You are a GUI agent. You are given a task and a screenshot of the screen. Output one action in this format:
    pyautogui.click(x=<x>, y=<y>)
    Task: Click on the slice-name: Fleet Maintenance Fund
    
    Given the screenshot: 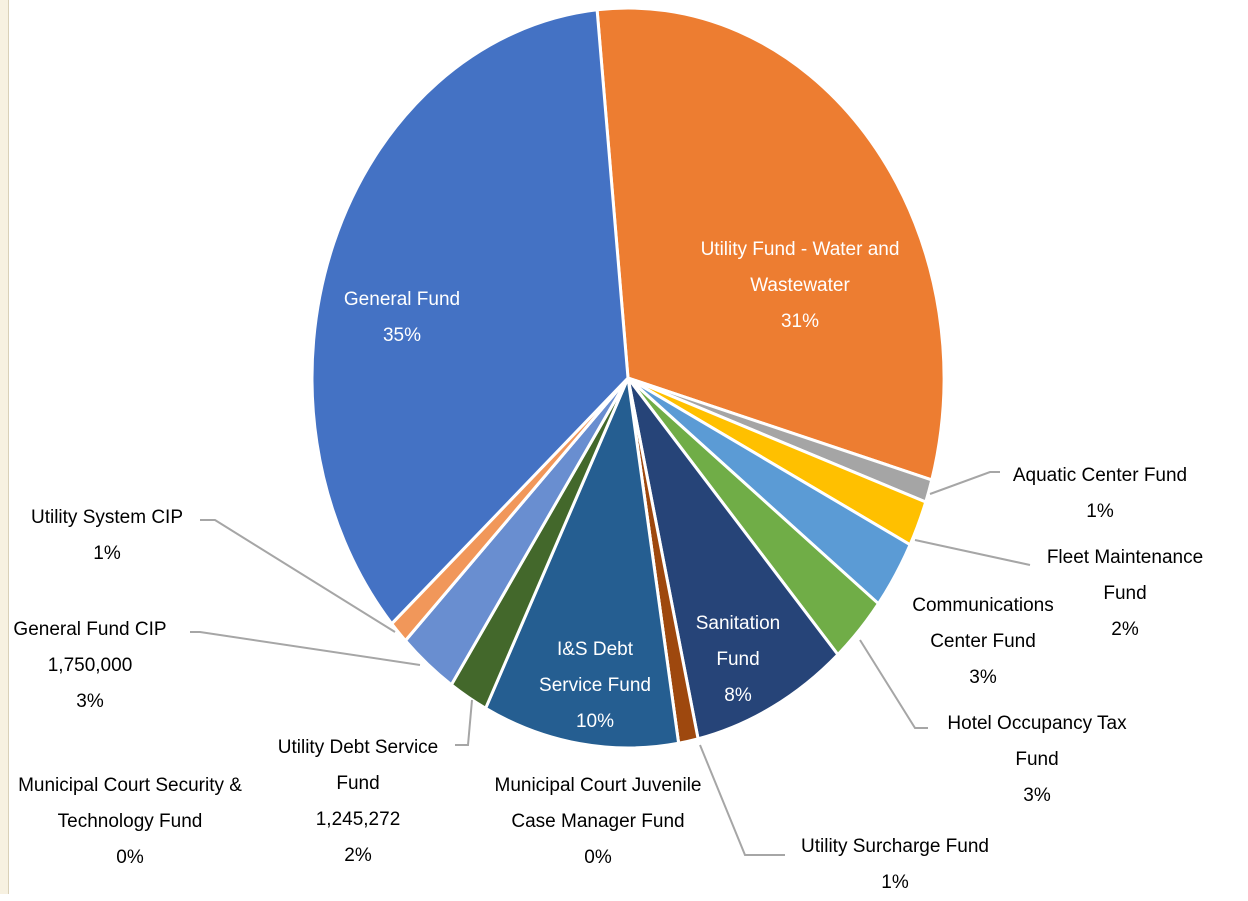 What is the action you would take?
    pyautogui.click(x=1125, y=575)
    